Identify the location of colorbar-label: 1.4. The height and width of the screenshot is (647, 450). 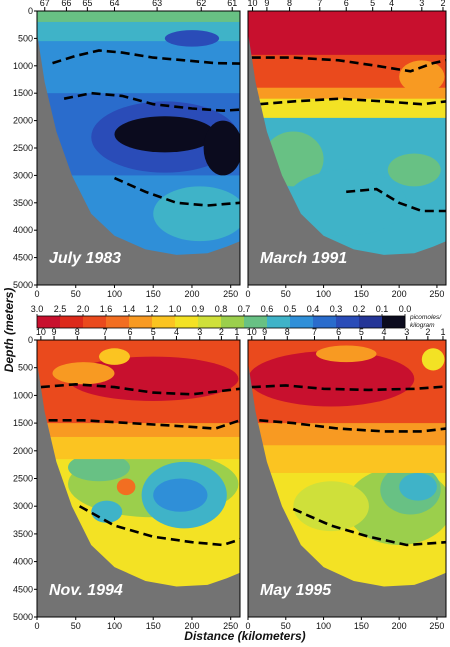
(129, 309).